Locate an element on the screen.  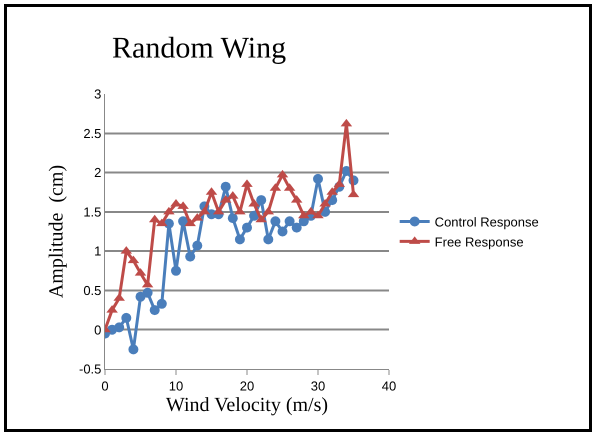
x-tick-label: 30 is located at coordinates (318, 386).